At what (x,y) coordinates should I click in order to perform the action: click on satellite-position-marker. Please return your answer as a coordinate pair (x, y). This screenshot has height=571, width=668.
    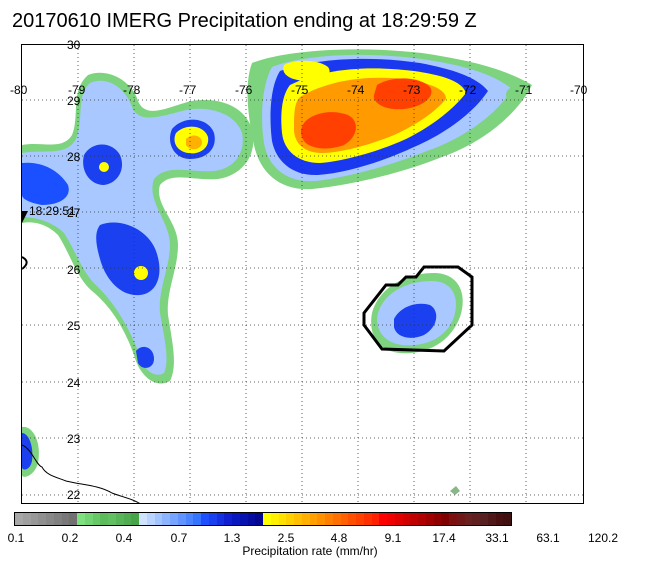
    Looking at the image, I should click on (25, 217).